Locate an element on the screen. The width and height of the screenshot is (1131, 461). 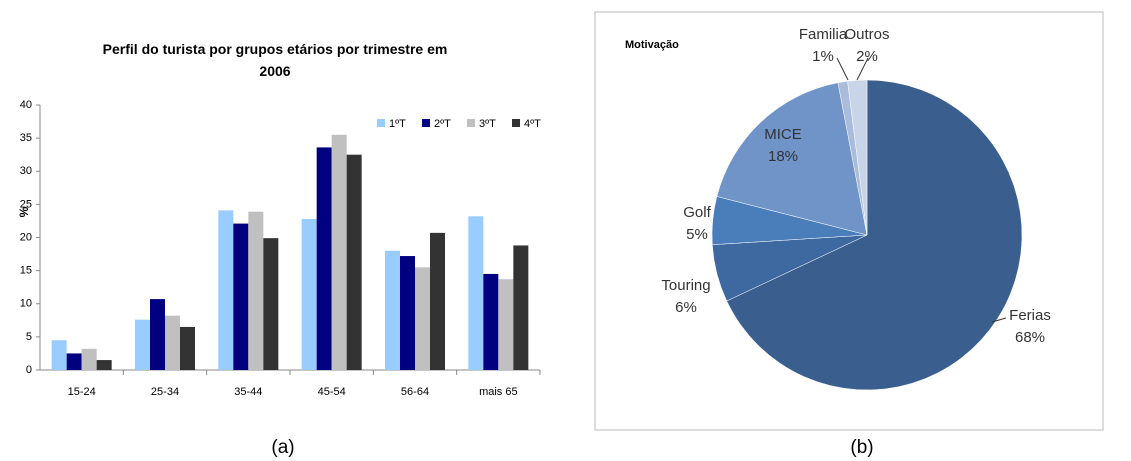
legend-label: 3ºT is located at coordinates (487, 124).